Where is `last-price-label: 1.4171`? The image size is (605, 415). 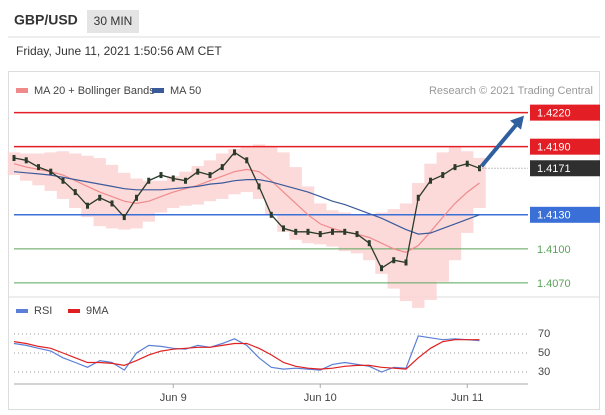
last-price-label: 1.4171 is located at coordinates (554, 169).